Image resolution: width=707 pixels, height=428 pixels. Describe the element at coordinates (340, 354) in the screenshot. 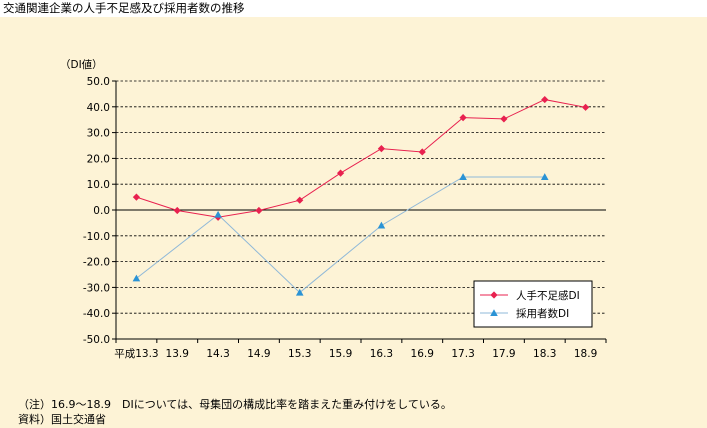

I see `x-tick-label: 15.9` at that location.